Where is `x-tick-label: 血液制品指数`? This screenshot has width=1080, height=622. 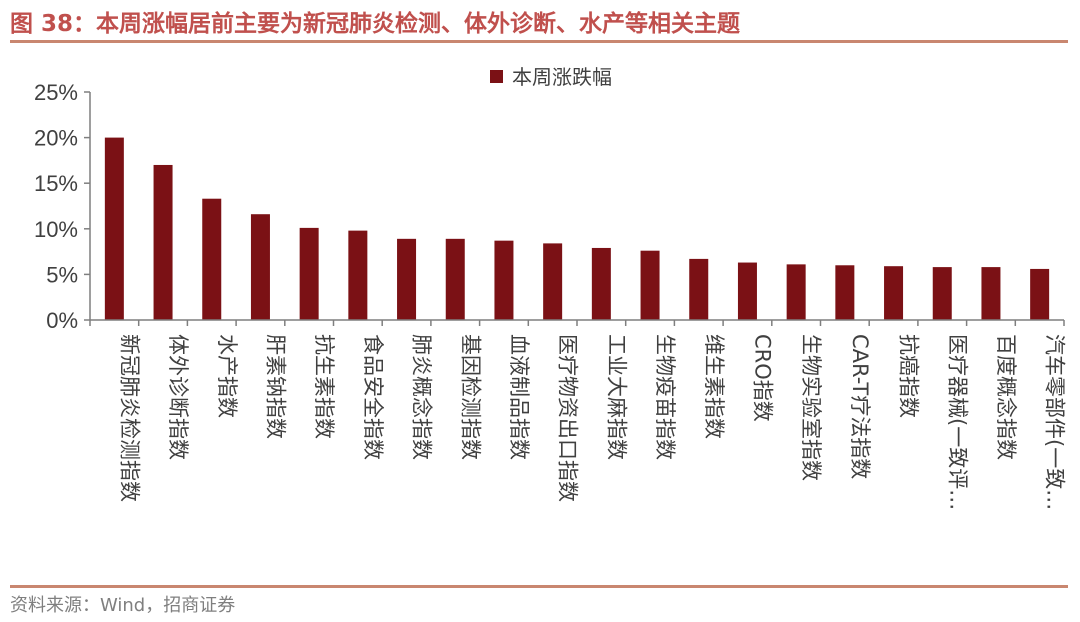
x-tick-label: 血液制品指数 is located at coordinates (519, 397).